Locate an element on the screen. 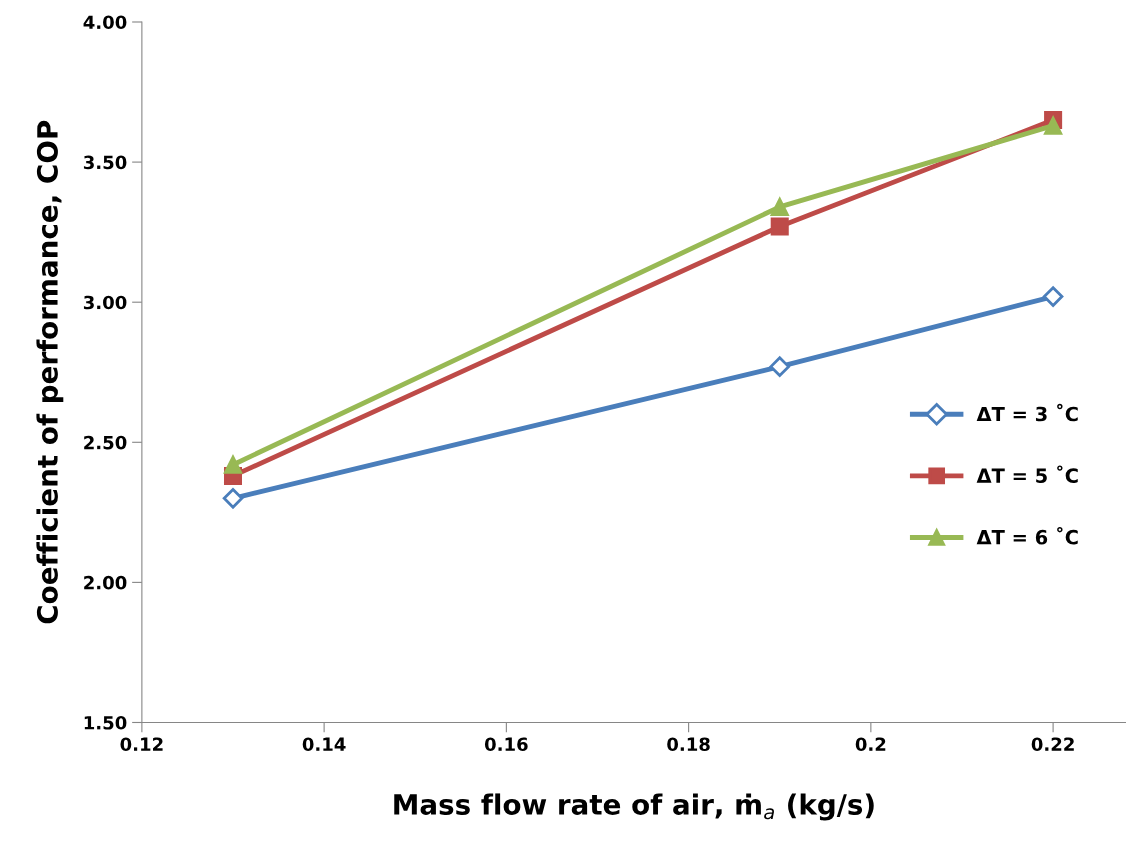  y-tick-label: 3.50 is located at coordinates (105, 162).